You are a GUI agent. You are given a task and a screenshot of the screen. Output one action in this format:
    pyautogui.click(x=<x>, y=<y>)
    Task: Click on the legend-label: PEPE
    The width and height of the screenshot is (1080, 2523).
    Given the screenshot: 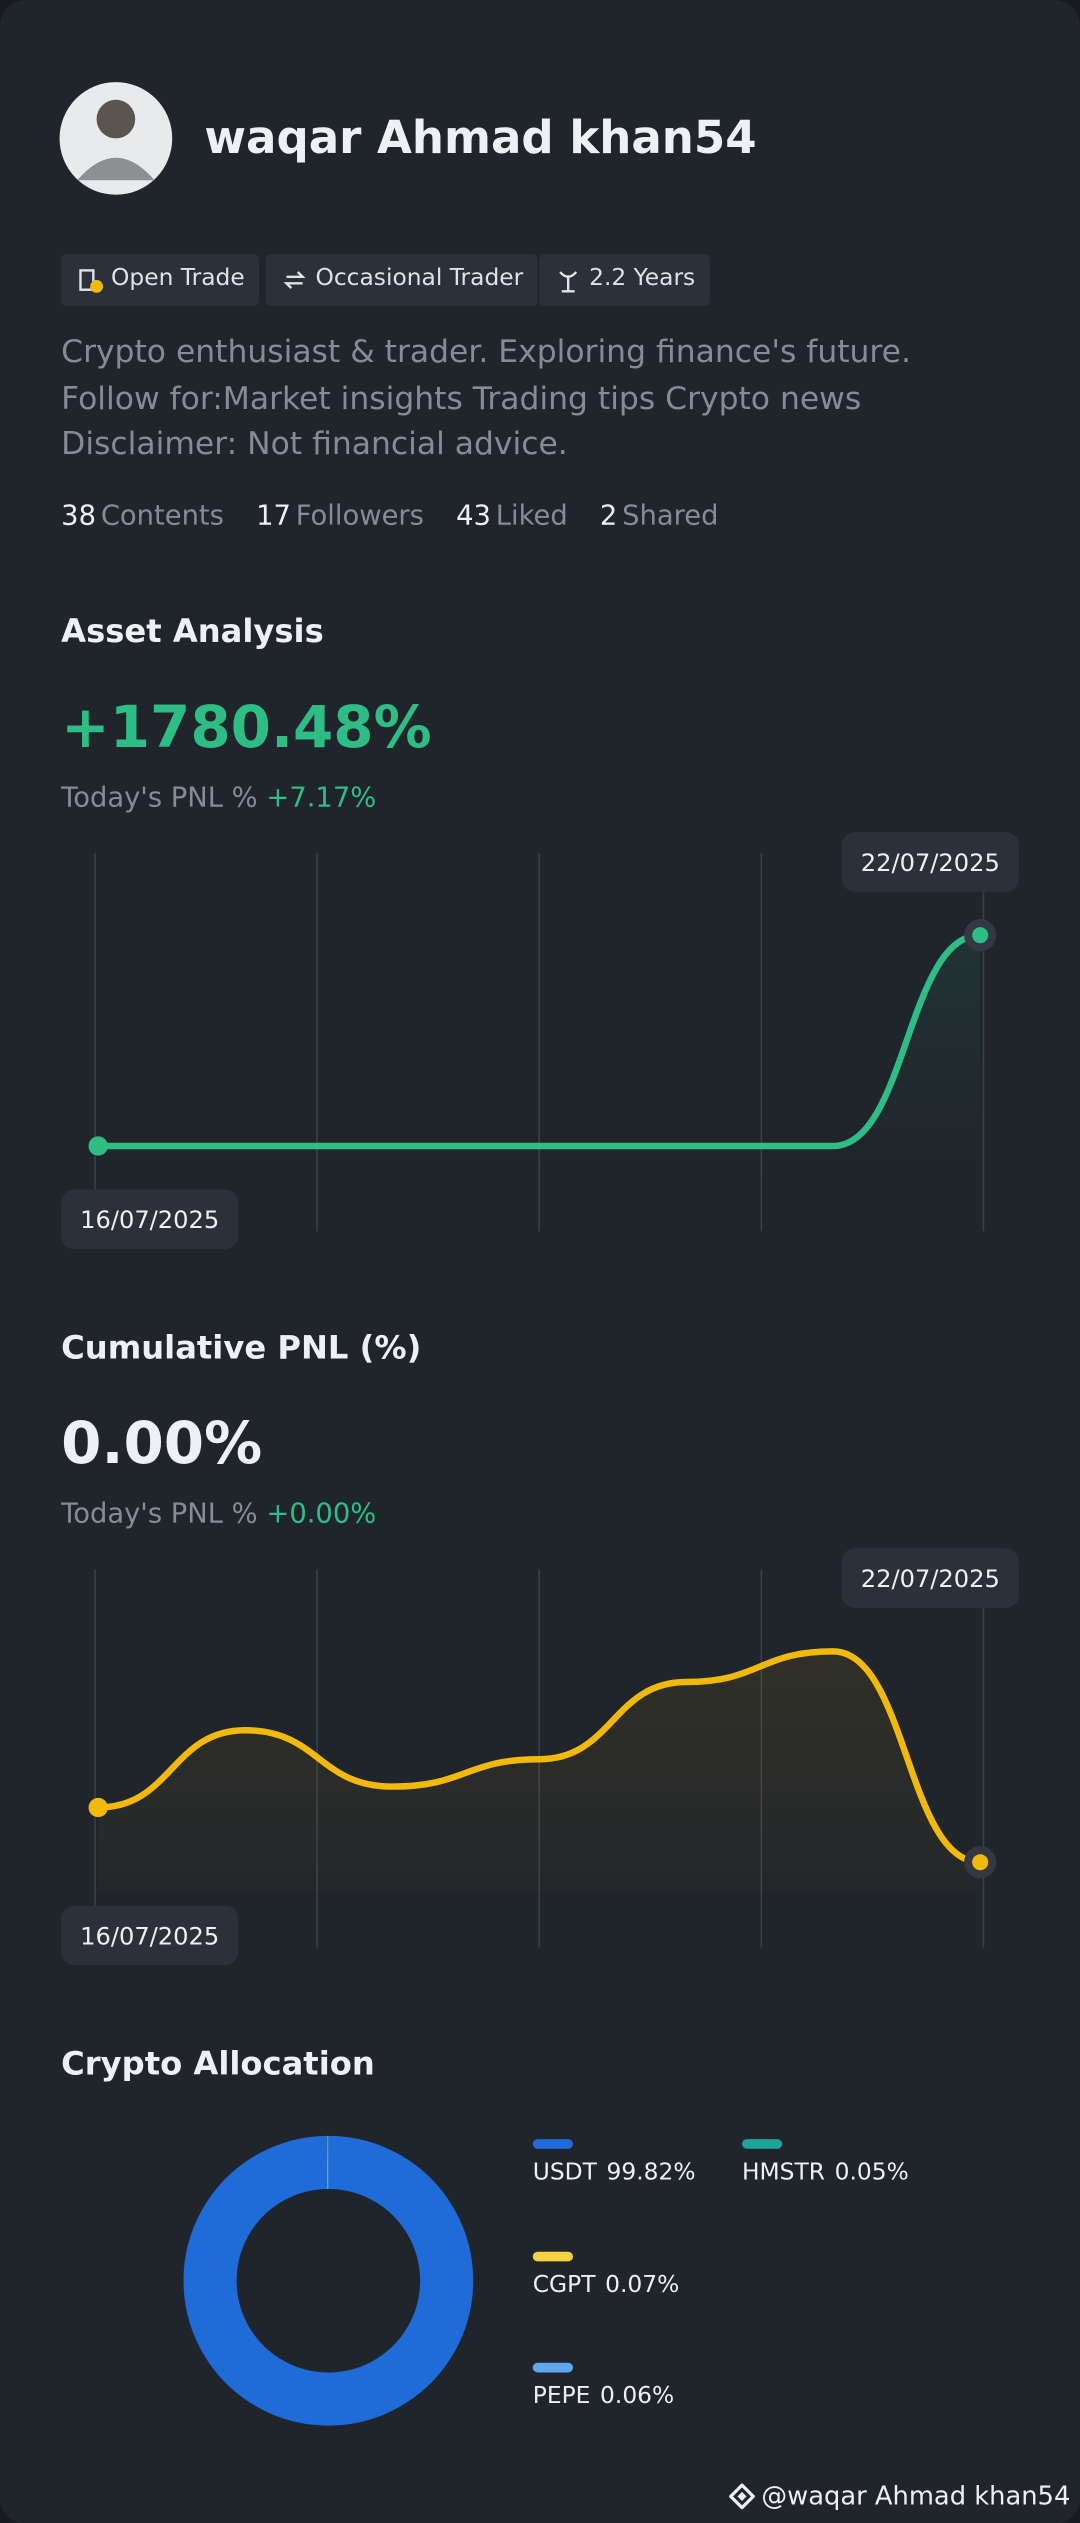 What is the action you would take?
    pyautogui.click(x=561, y=2396)
    